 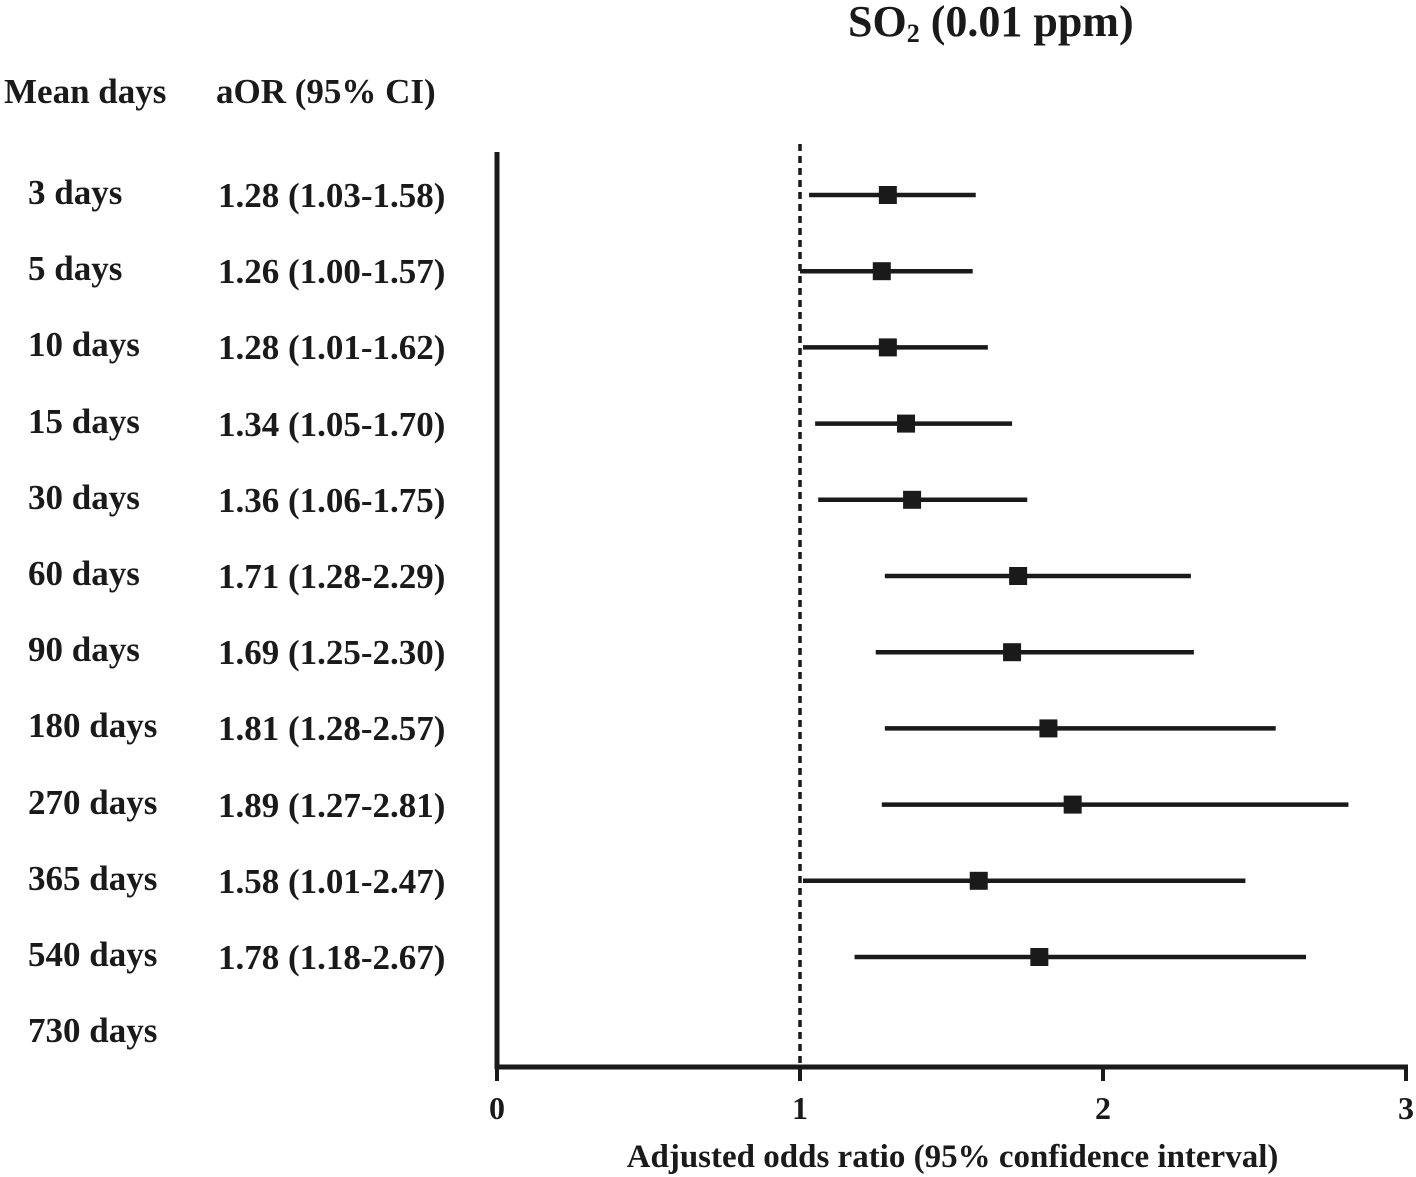 What do you see at coordinates (877, 23) in the screenshot?
I see `chart-title-main: SO` at bounding box center [877, 23].